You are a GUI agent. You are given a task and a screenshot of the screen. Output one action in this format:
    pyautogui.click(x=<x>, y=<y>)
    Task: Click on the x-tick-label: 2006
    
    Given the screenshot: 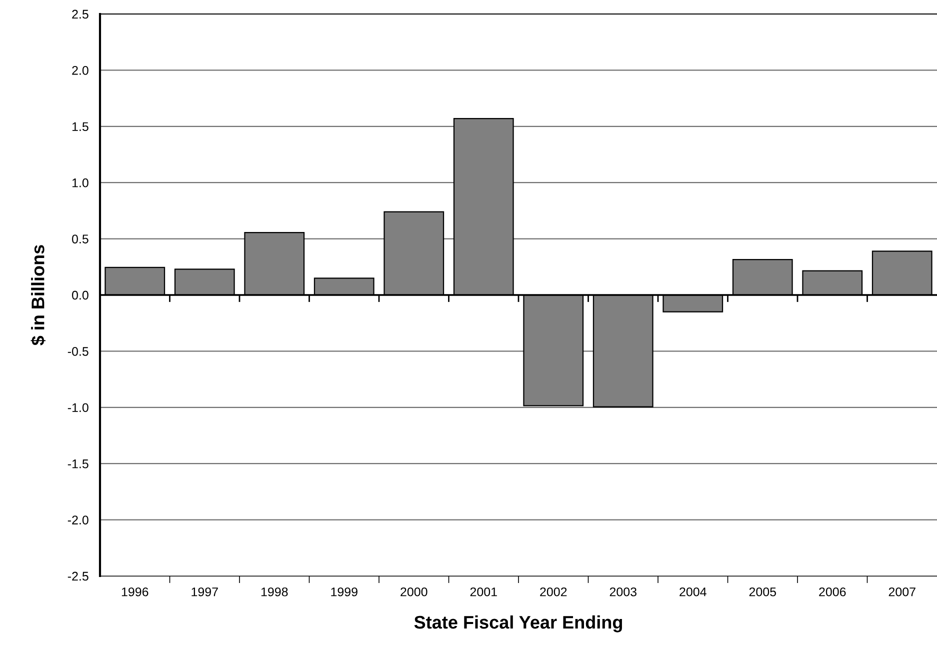 What is the action you would take?
    pyautogui.click(x=832, y=591)
    